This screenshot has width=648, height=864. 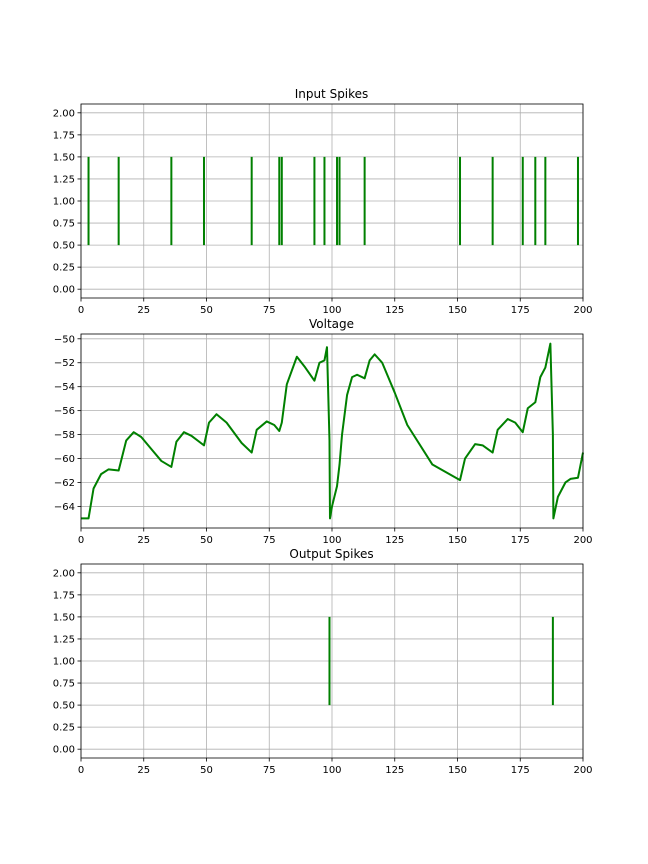 I want to click on voltage-y-tick-label: −64, so click(x=64, y=507).